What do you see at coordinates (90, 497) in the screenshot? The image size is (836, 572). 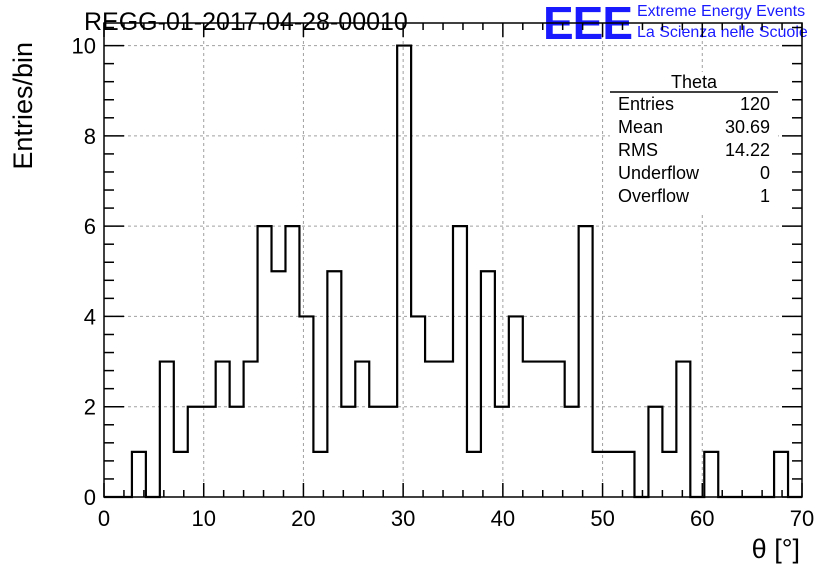 I see `y-tick-label: 0` at bounding box center [90, 497].